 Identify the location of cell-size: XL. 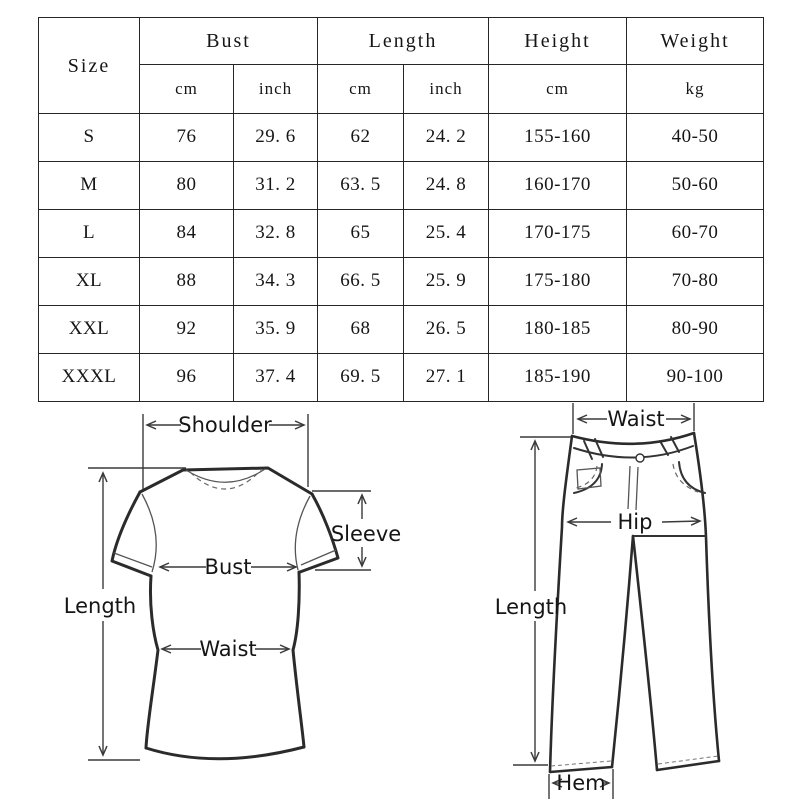
(89, 281).